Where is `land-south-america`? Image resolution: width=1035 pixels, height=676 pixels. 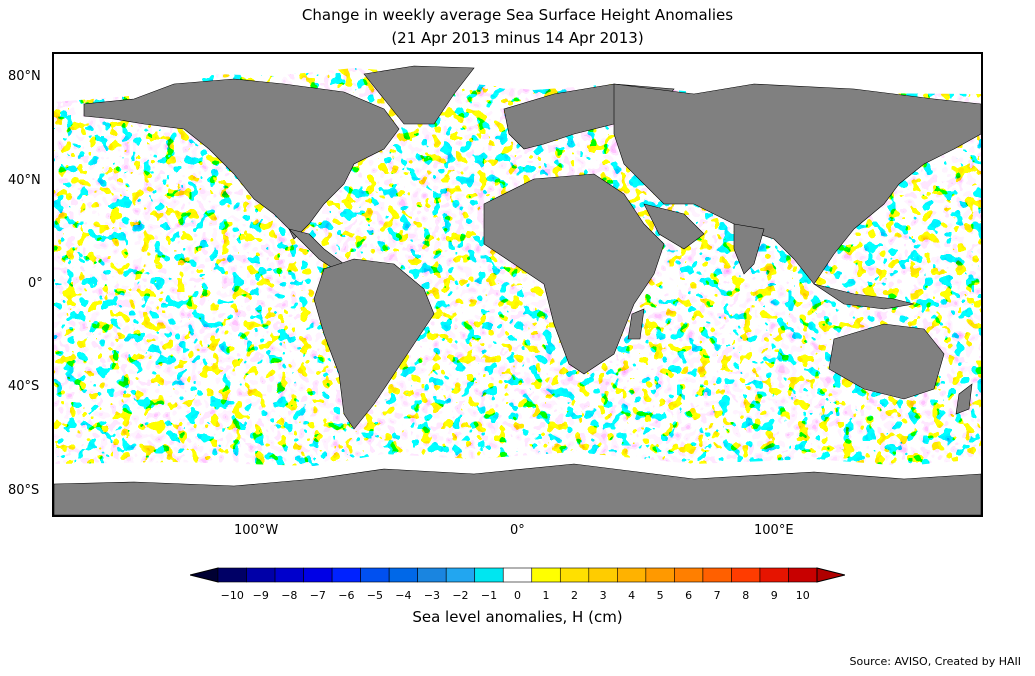 land-south-america is located at coordinates (374, 344).